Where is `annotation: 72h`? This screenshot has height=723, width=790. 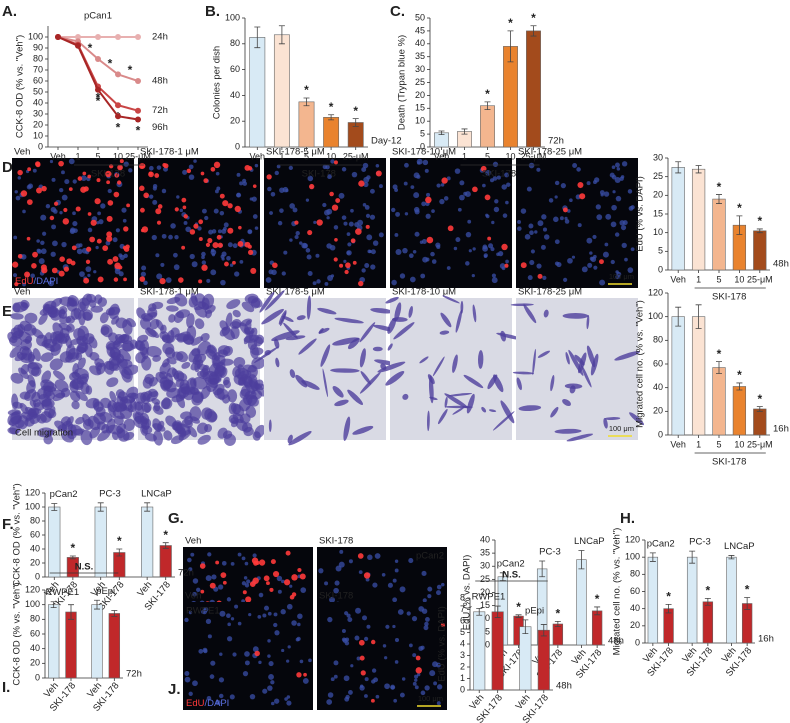 annotation: 72h is located at coordinates (134, 674).